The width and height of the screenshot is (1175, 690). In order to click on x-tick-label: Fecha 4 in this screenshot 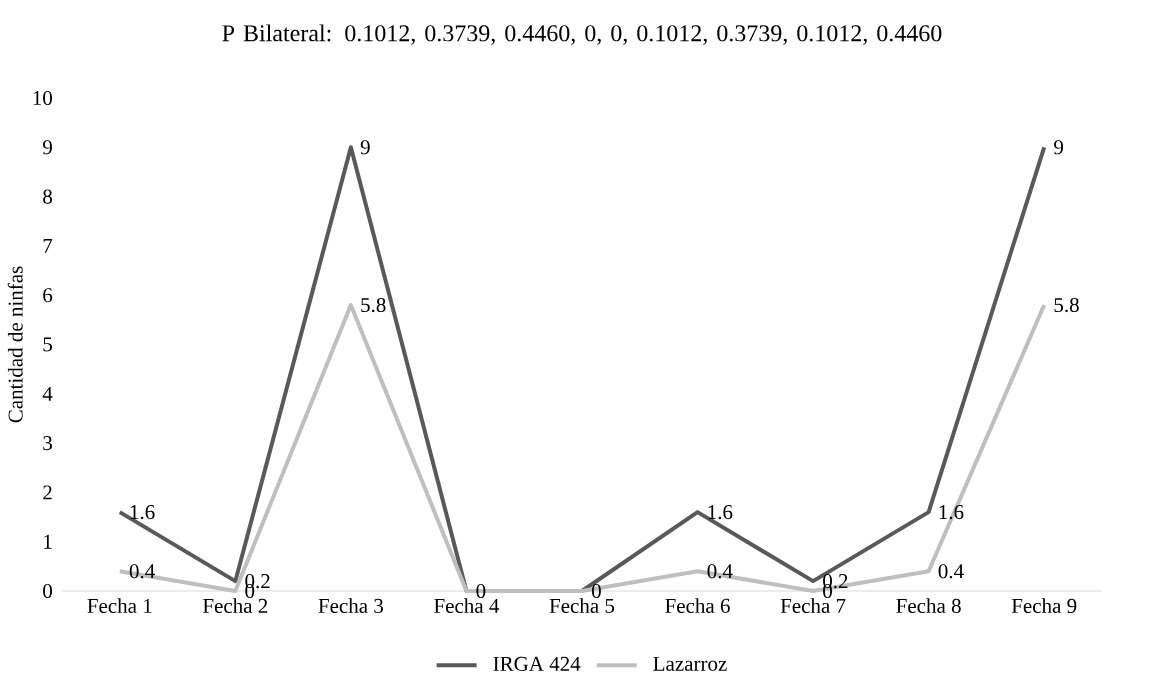, I will do `click(467, 605)`.